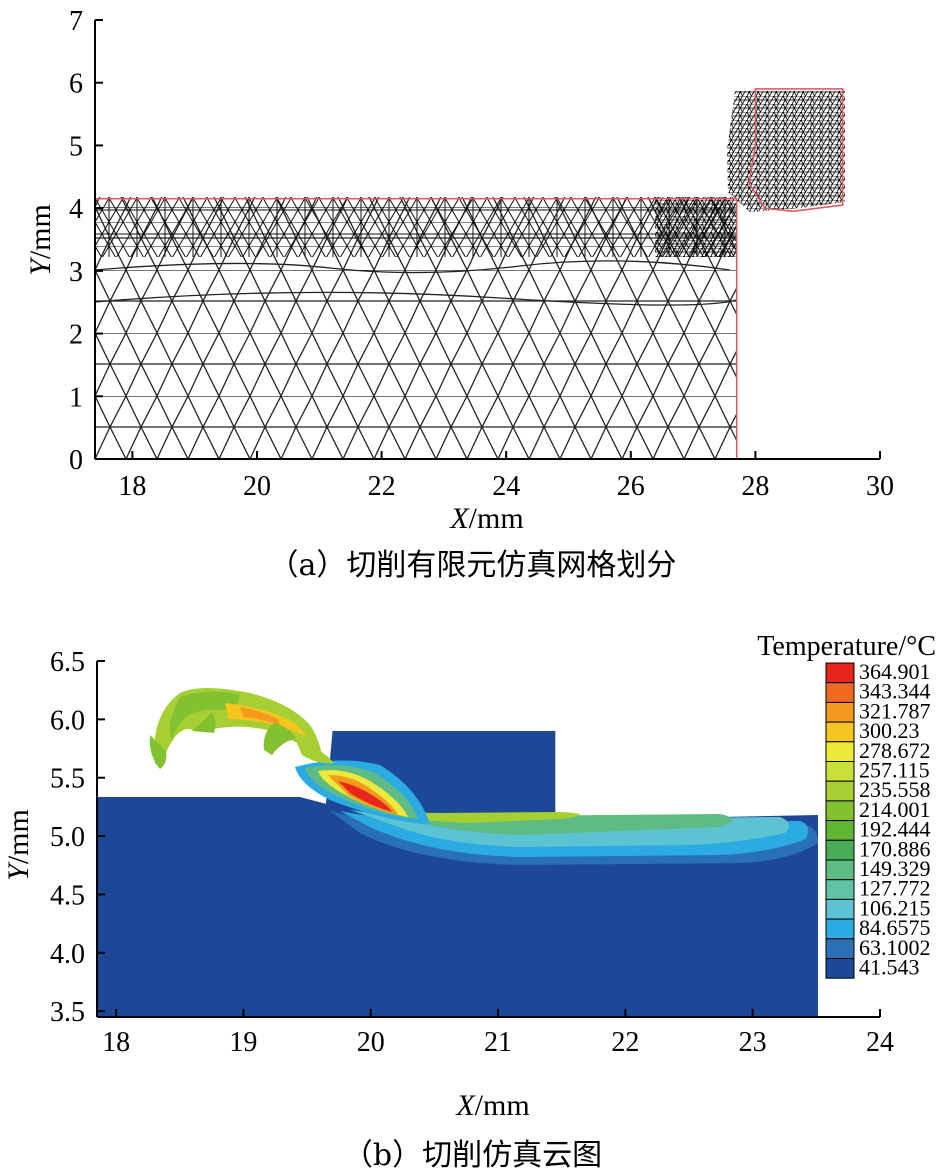 Image resolution: width=945 pixels, height=1174 pixels. What do you see at coordinates (18, 845) in the screenshot?
I see `y-axis-label-b: Y/mm` at bounding box center [18, 845].